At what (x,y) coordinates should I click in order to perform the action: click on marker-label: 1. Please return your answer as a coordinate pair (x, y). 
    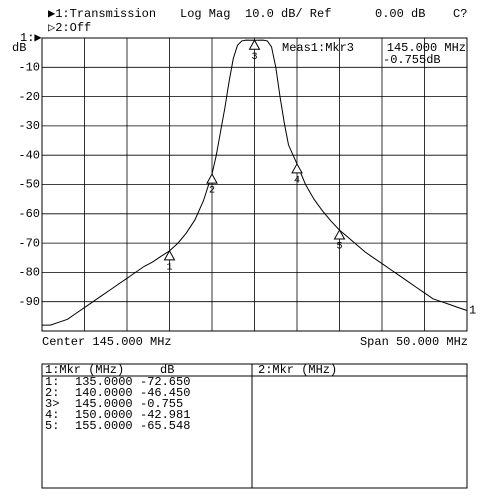
    Looking at the image, I should click on (169, 268).